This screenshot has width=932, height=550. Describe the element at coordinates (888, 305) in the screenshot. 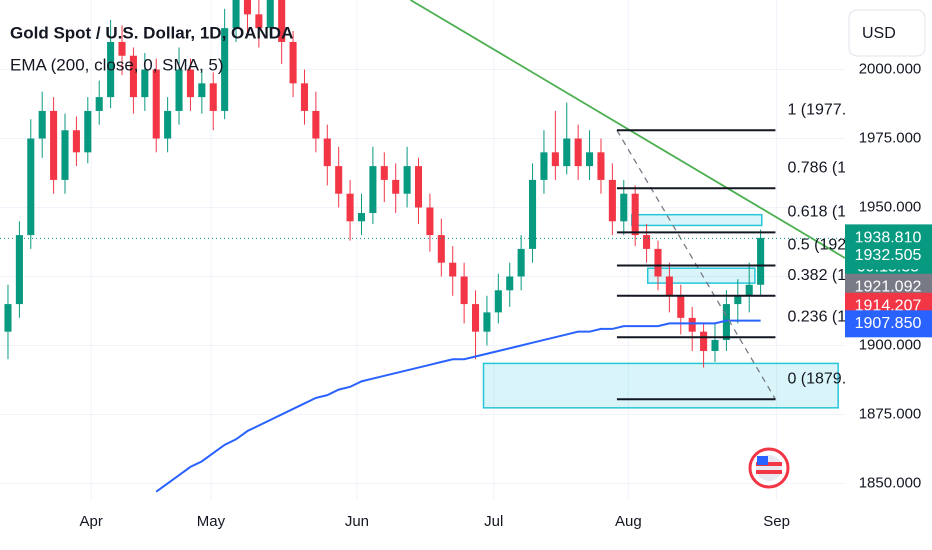

I see `price-label: 1914.207` at that location.